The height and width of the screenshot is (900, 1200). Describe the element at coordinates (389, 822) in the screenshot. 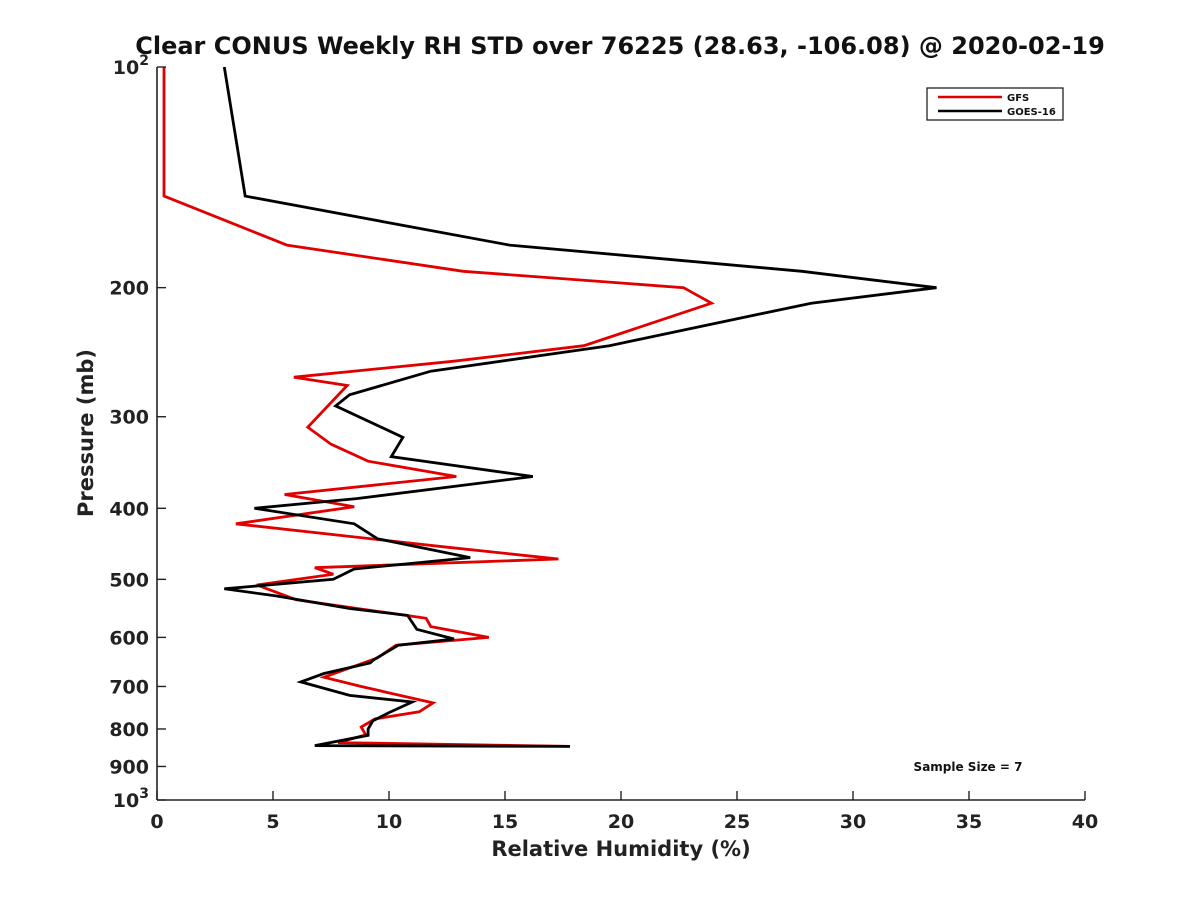

I see `x-tick-label: 10` at that location.